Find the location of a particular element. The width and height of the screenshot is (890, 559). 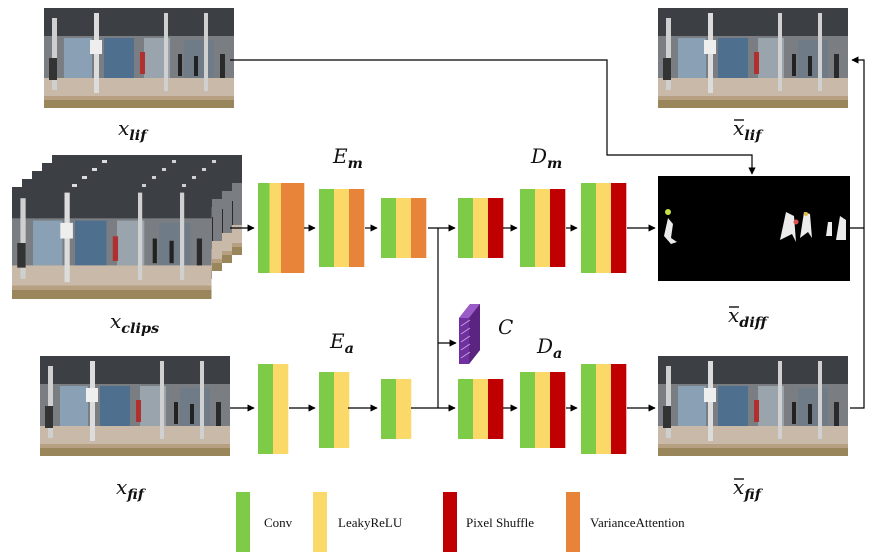

label-xbar-diff: xdiff is located at coordinates (748, 317).